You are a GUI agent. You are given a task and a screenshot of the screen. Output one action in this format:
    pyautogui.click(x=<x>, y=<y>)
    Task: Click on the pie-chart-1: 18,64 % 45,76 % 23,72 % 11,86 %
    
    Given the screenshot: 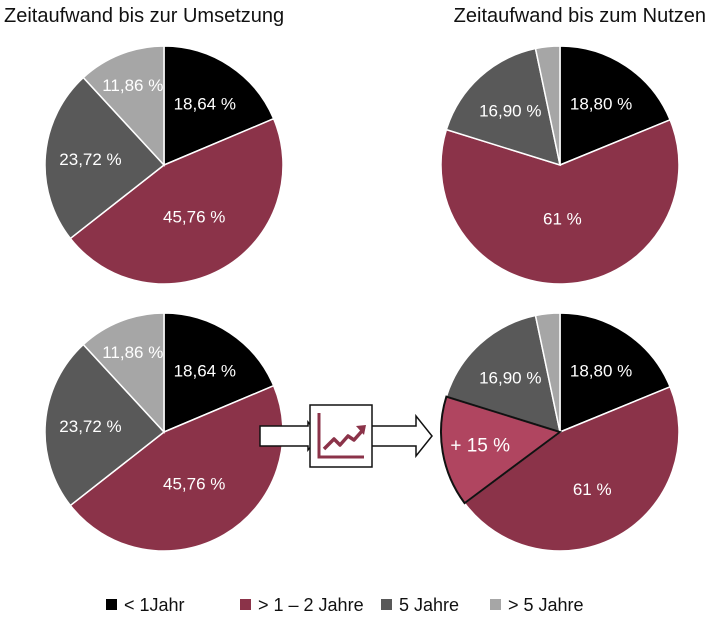 What is the action you would take?
    pyautogui.click(x=164, y=165)
    